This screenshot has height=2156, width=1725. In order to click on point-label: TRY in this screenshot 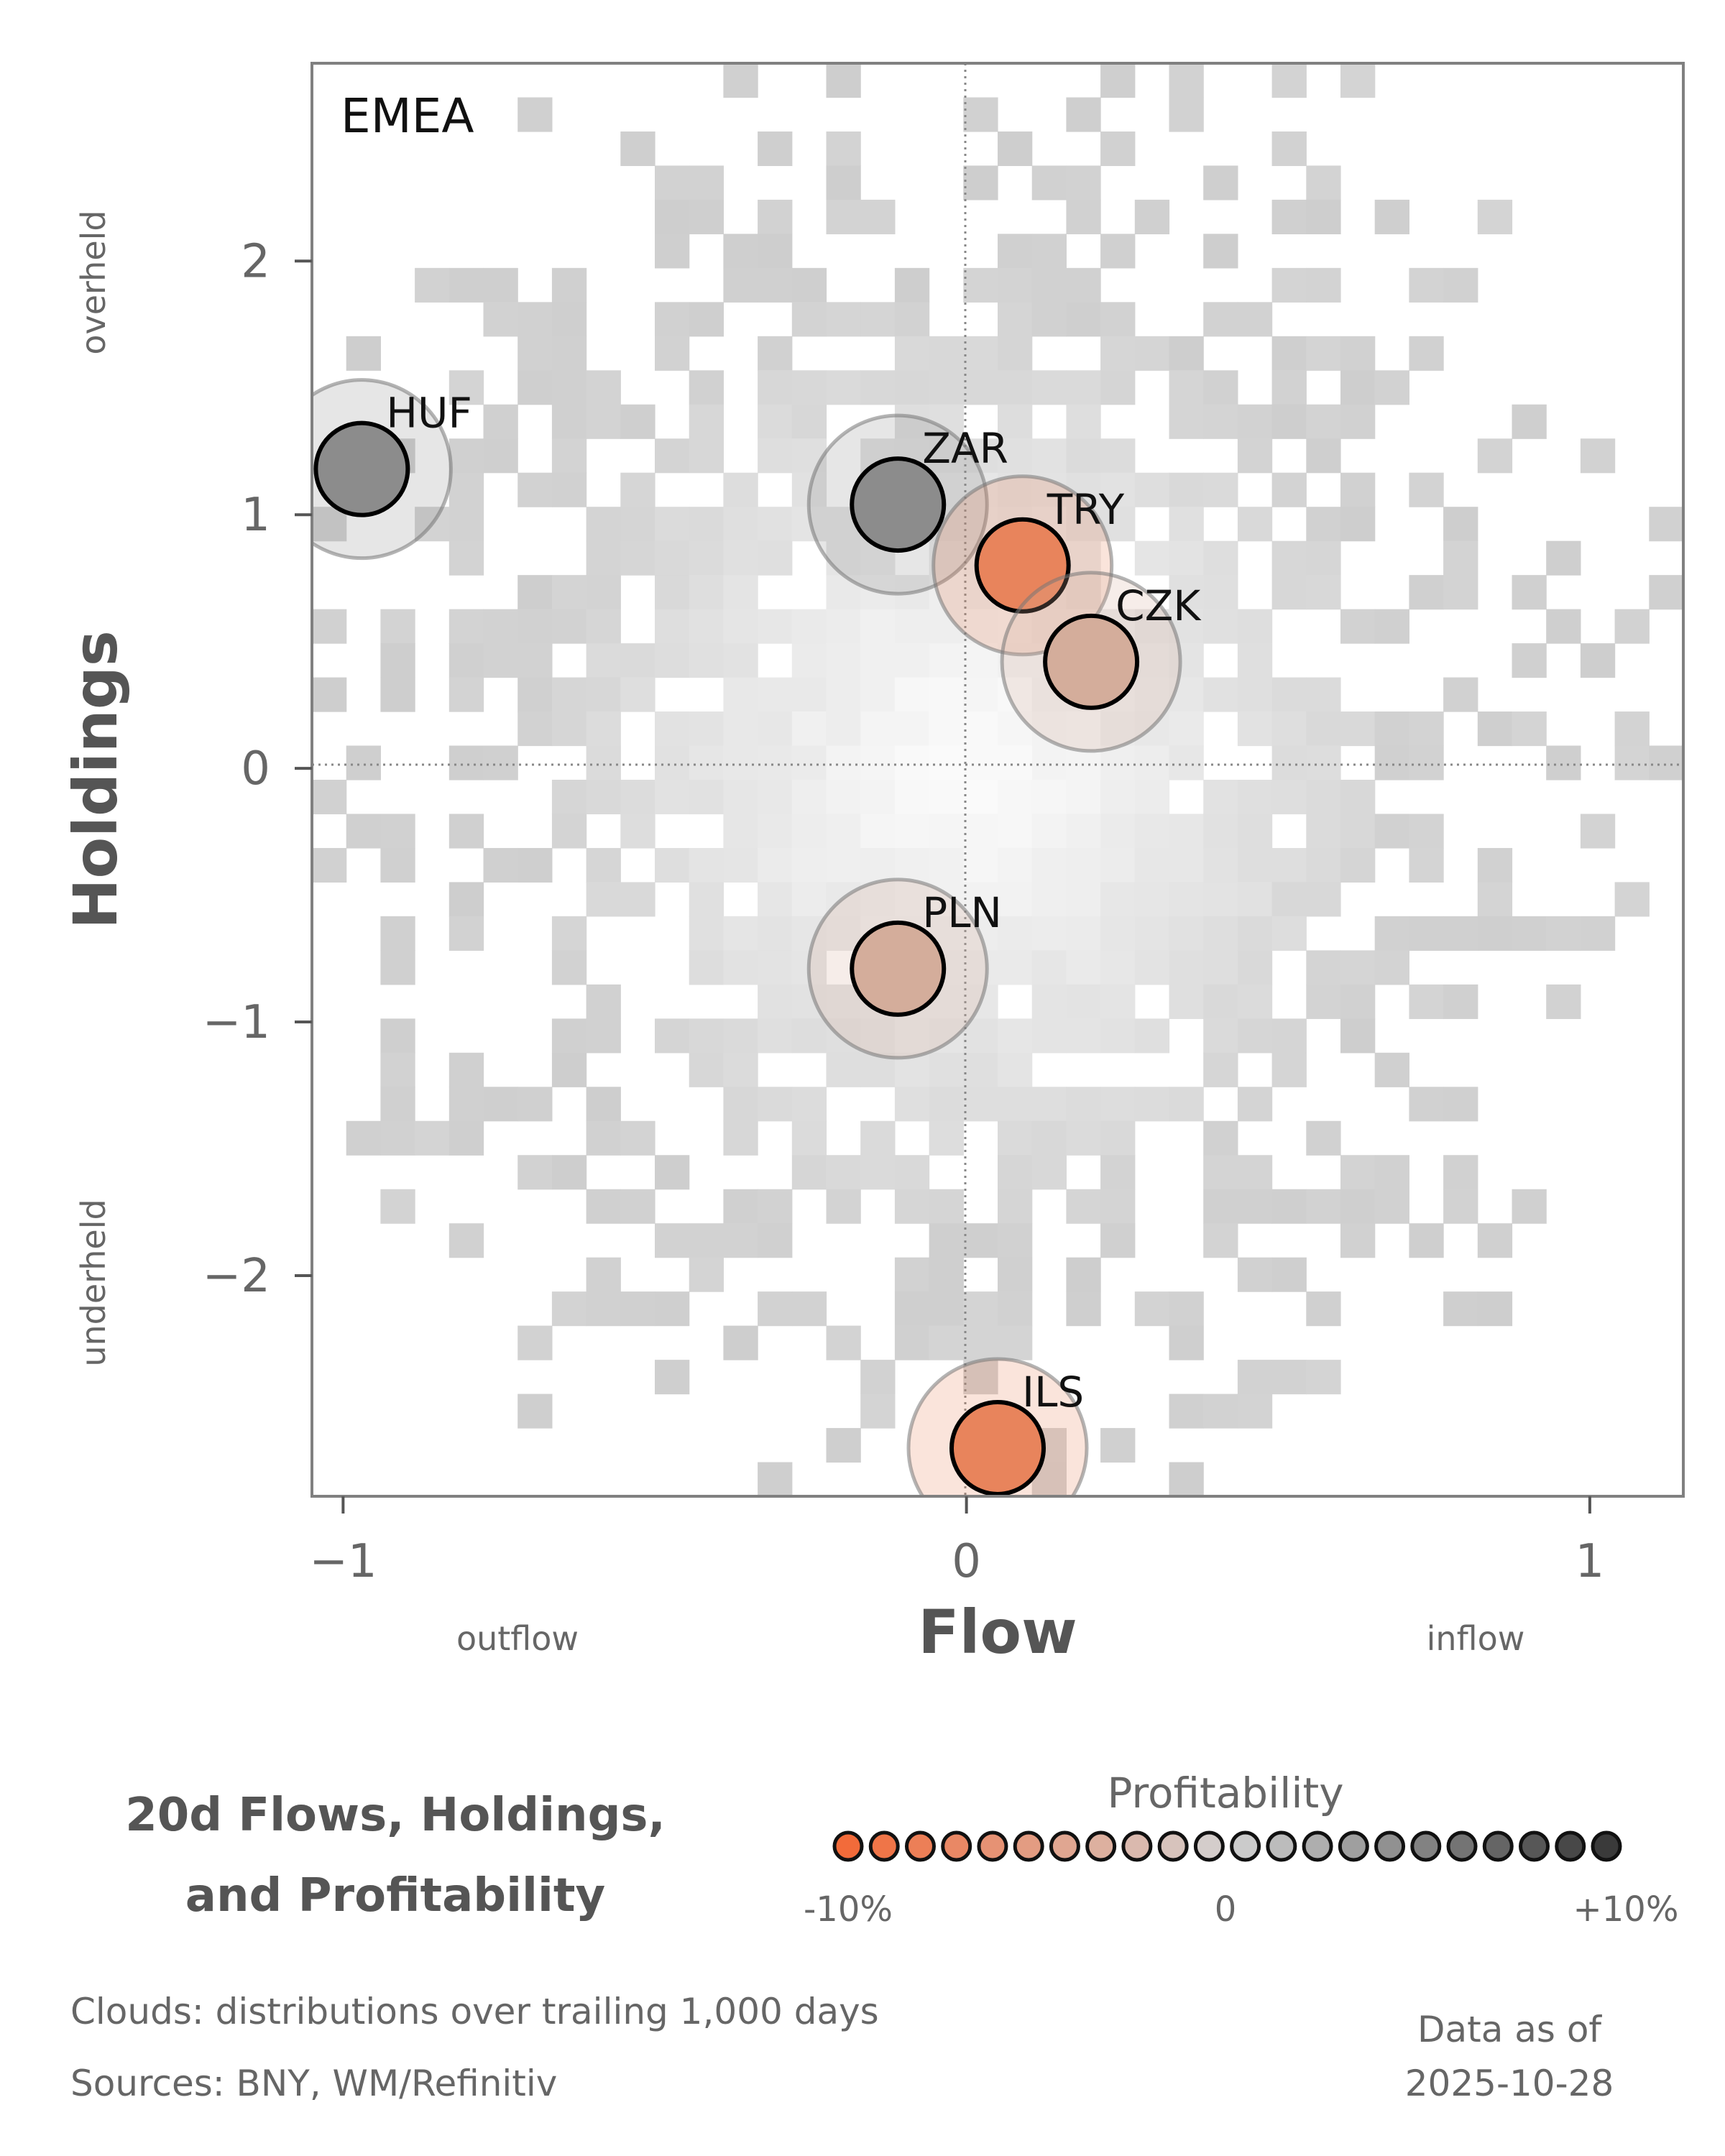, I will do `click(1085, 509)`.